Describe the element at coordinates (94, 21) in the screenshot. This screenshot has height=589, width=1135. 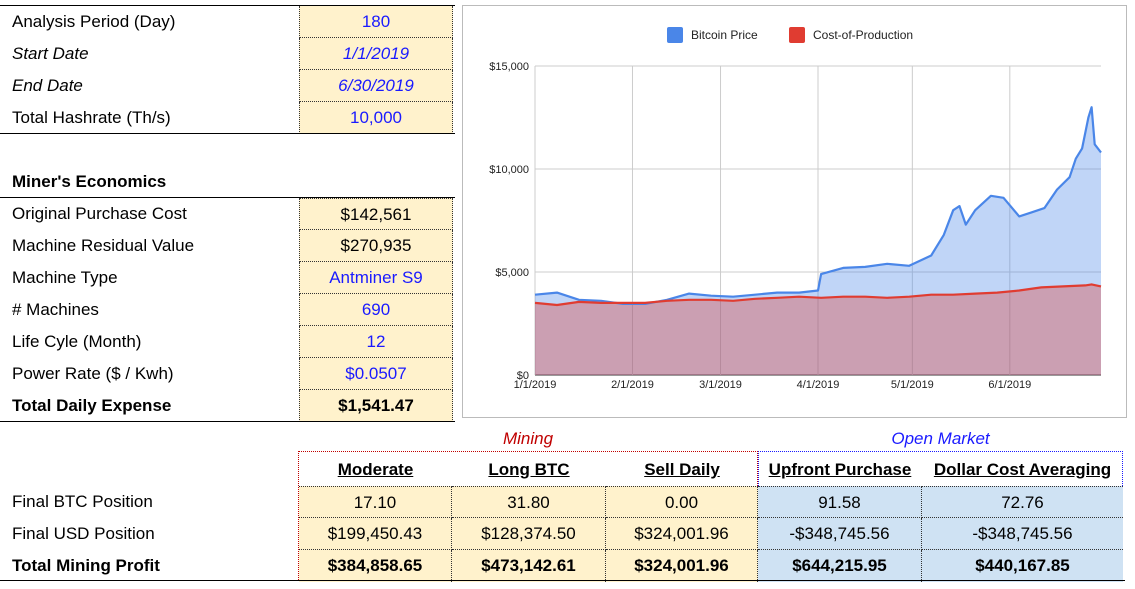
I see `analysis-period-label: Analysis Period (Day)` at that location.